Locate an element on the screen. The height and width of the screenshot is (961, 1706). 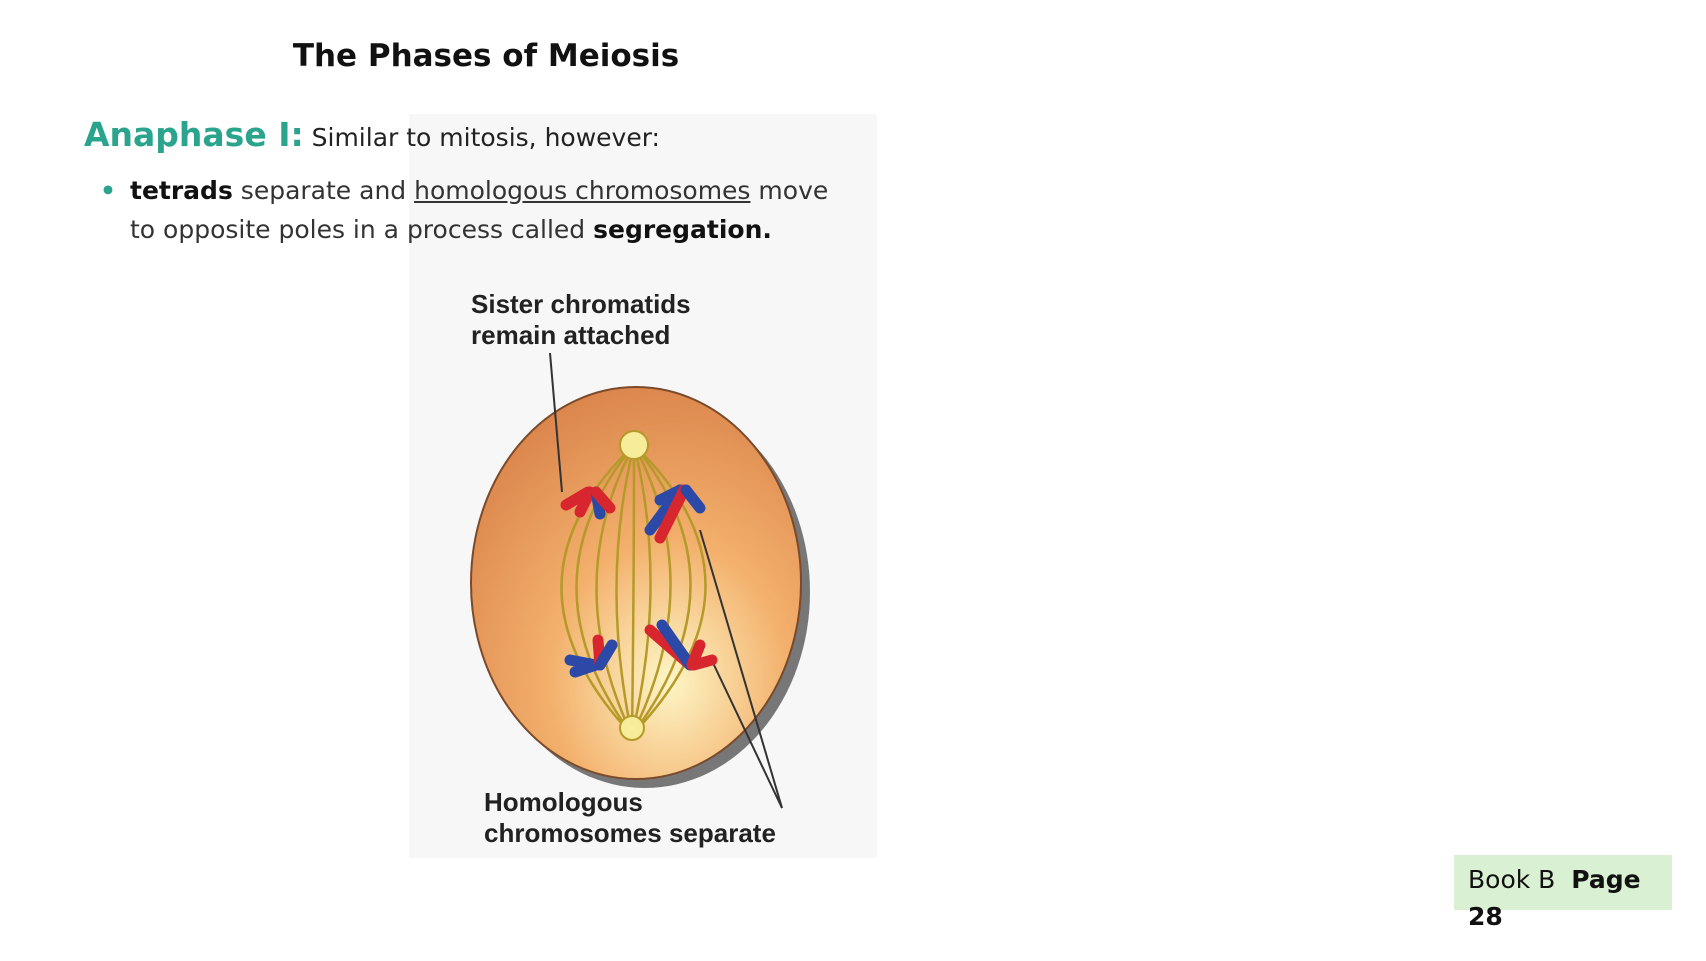
heading: Anaphase I: Similar to mitosis, however: is located at coordinates (372, 134).